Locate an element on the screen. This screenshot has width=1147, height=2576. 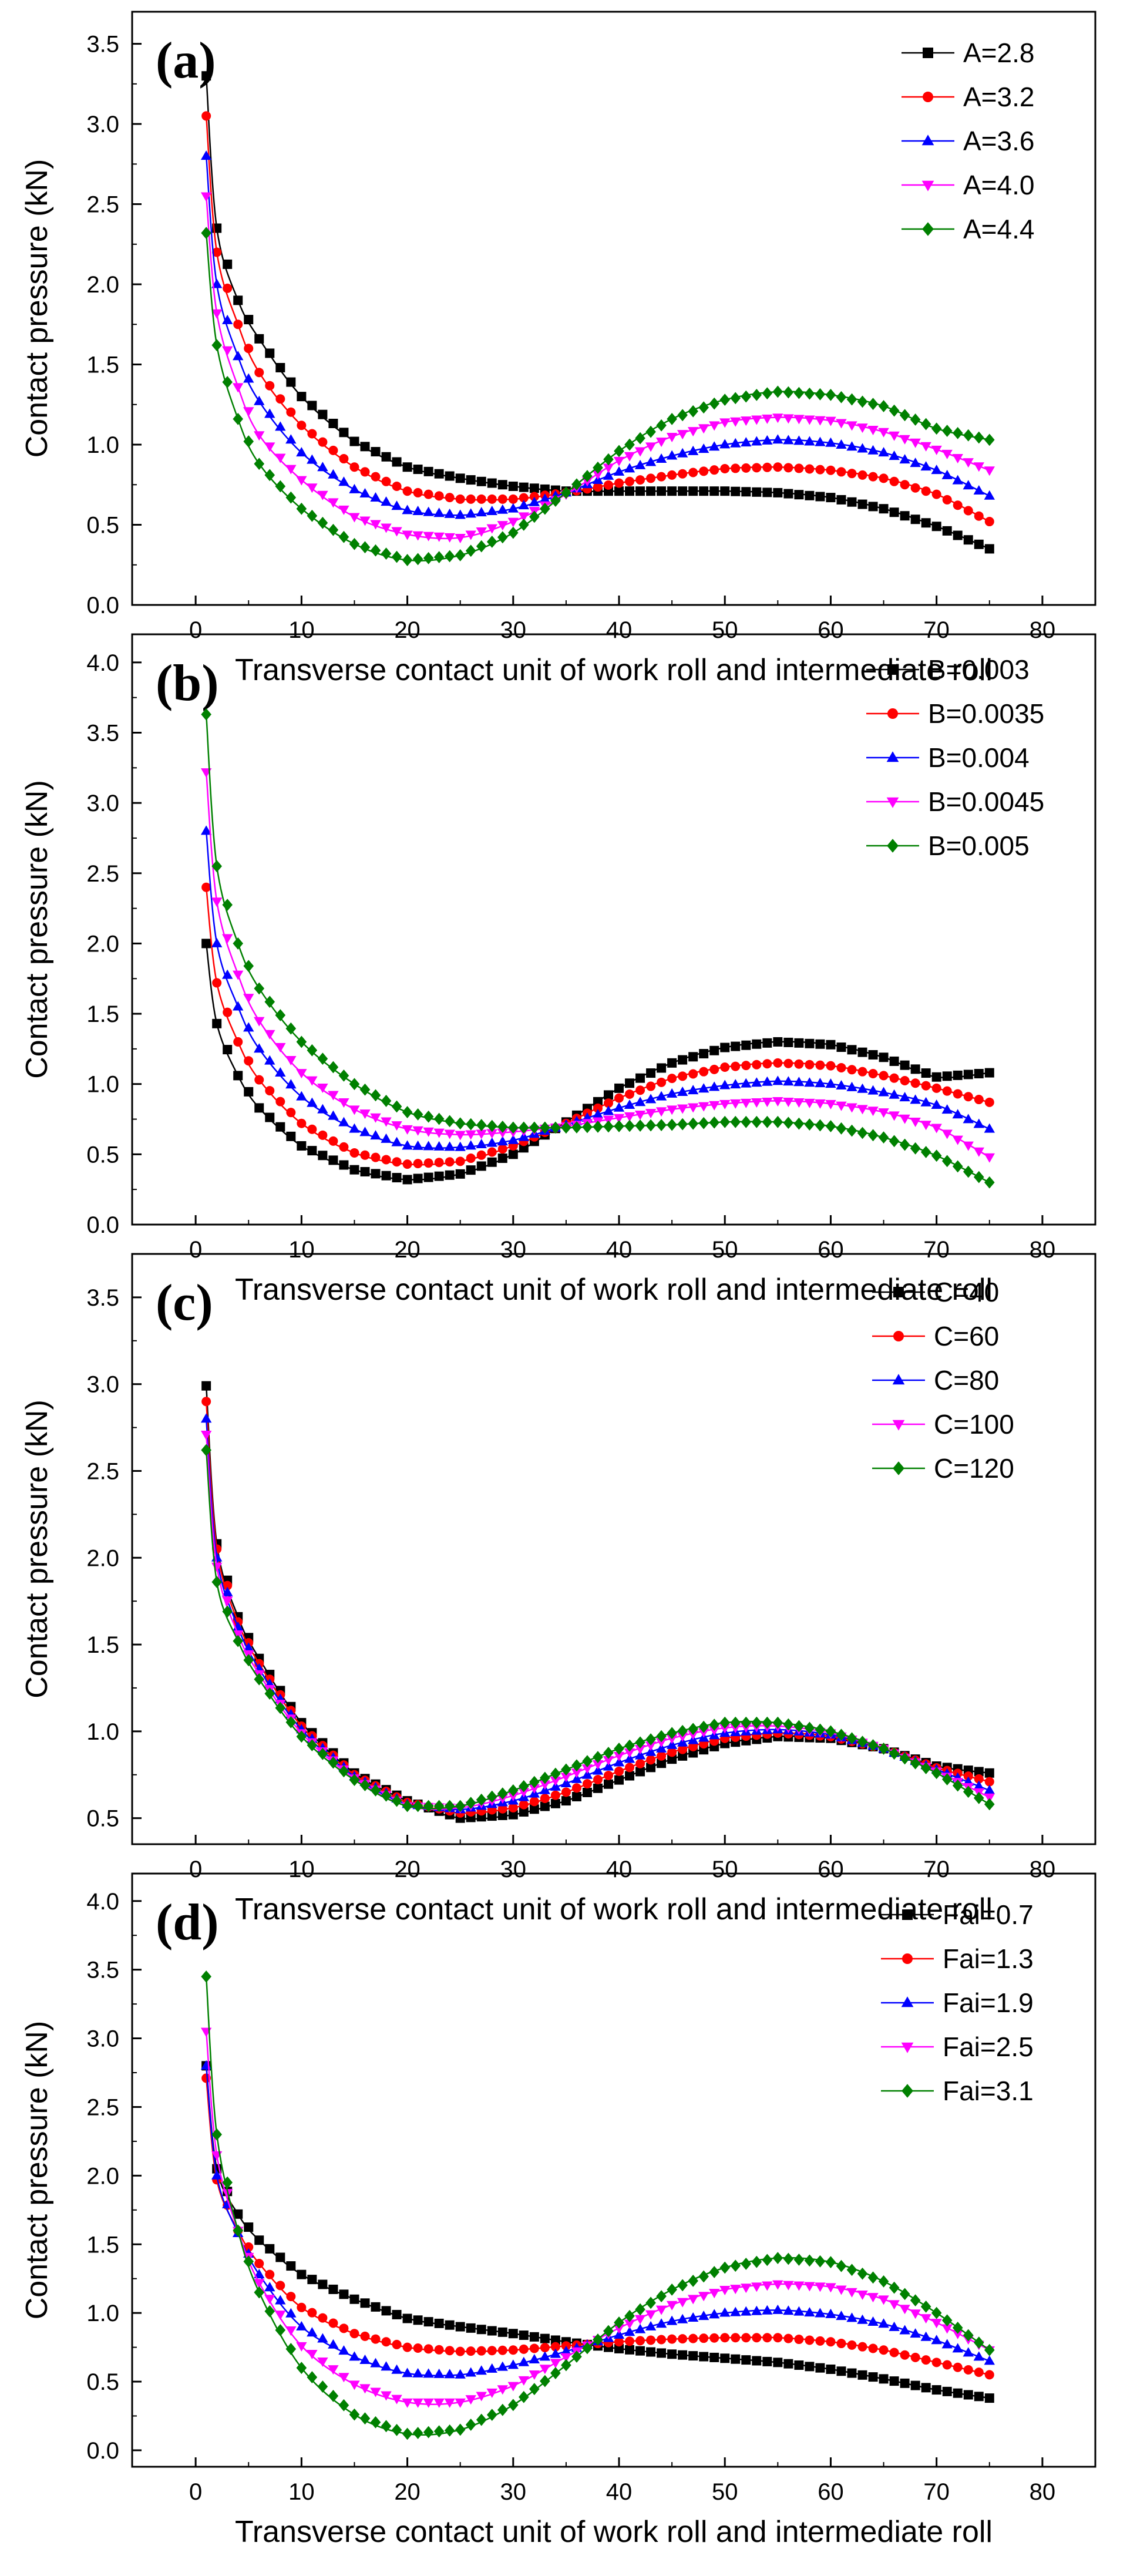
legend-label: B=0.003 is located at coordinates (979, 669).